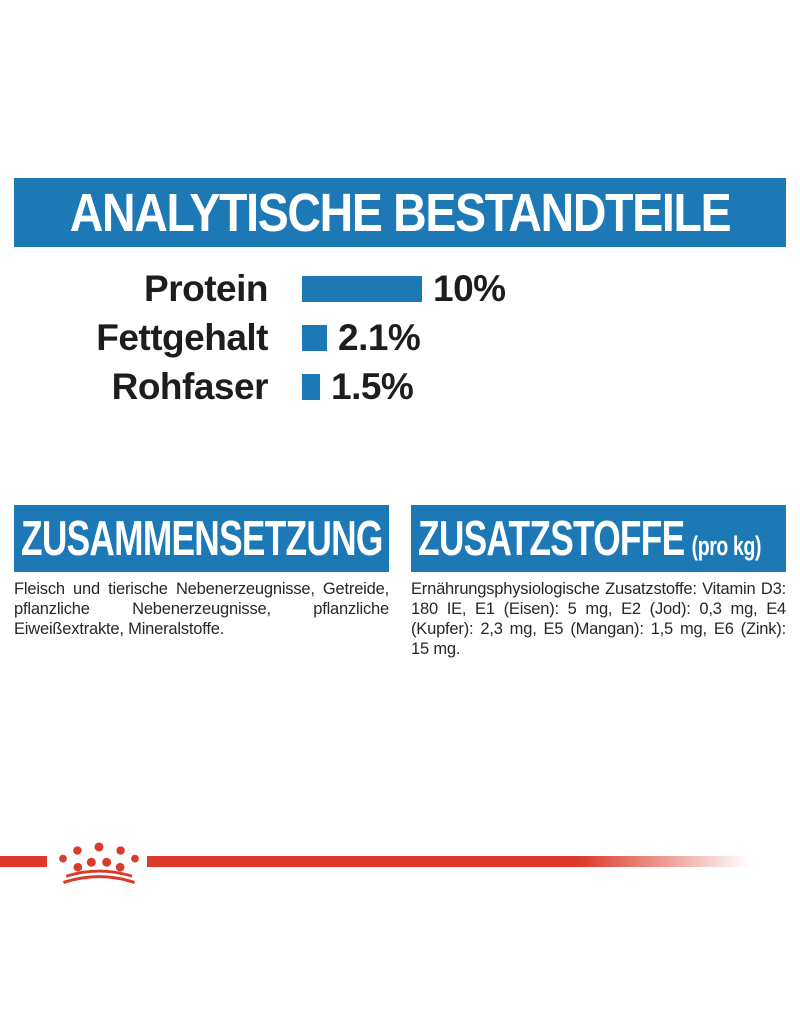  Describe the element at coordinates (99, 863) in the screenshot. I see `royal-canin-crown-icon` at that location.